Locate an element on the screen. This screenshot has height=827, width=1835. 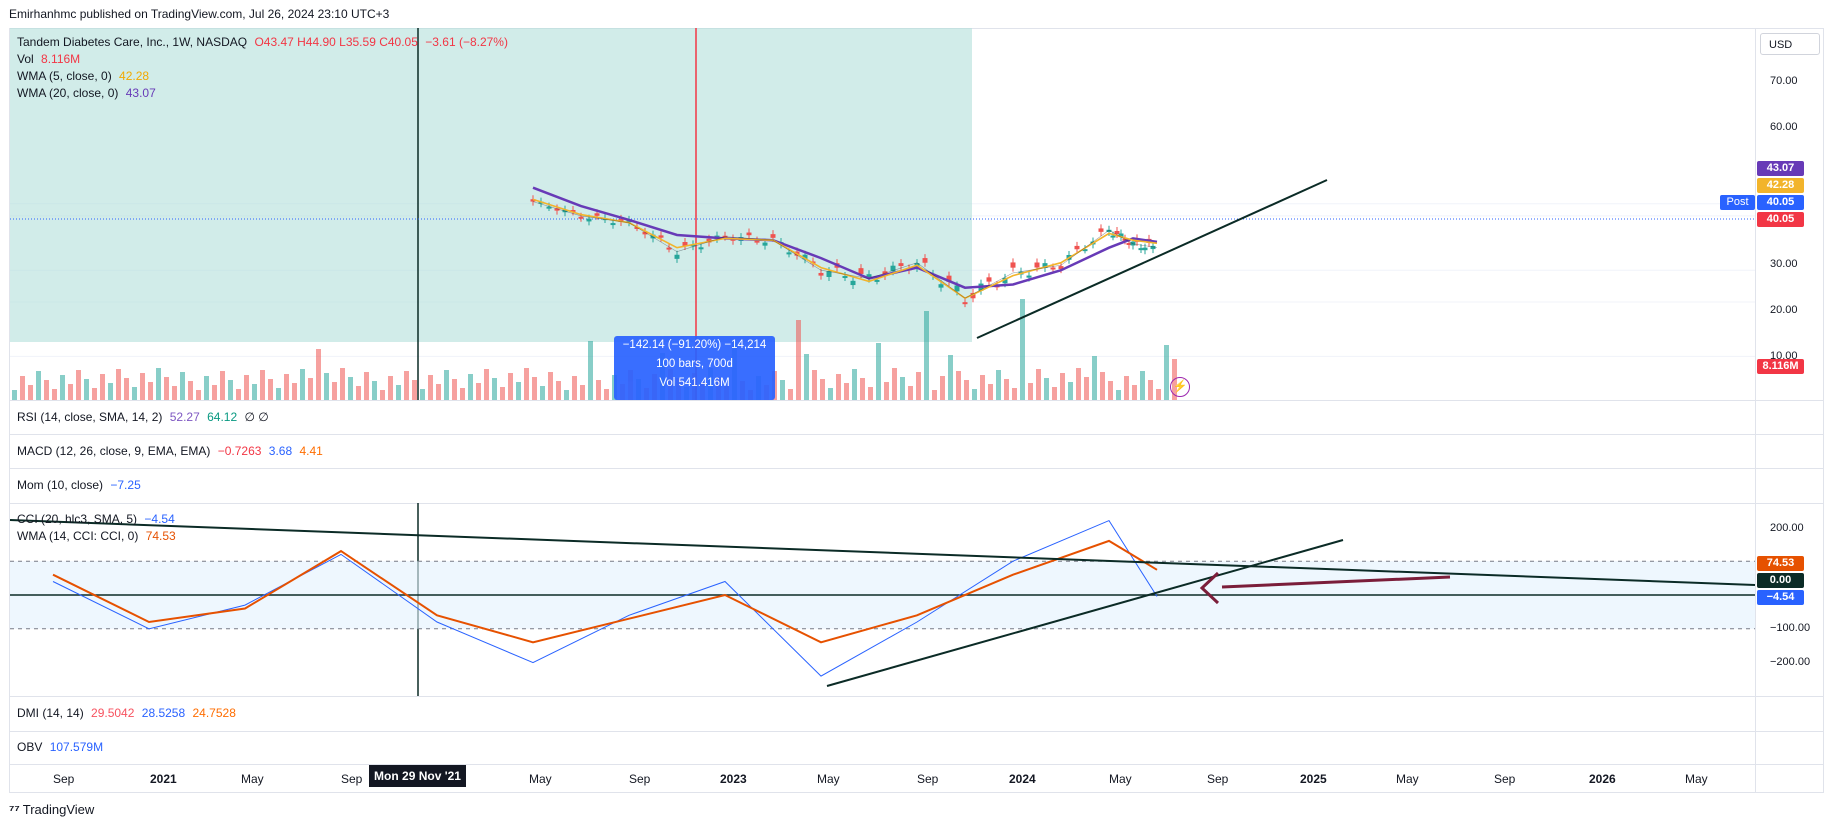
wma5-line is located at coordinates (845, 249).